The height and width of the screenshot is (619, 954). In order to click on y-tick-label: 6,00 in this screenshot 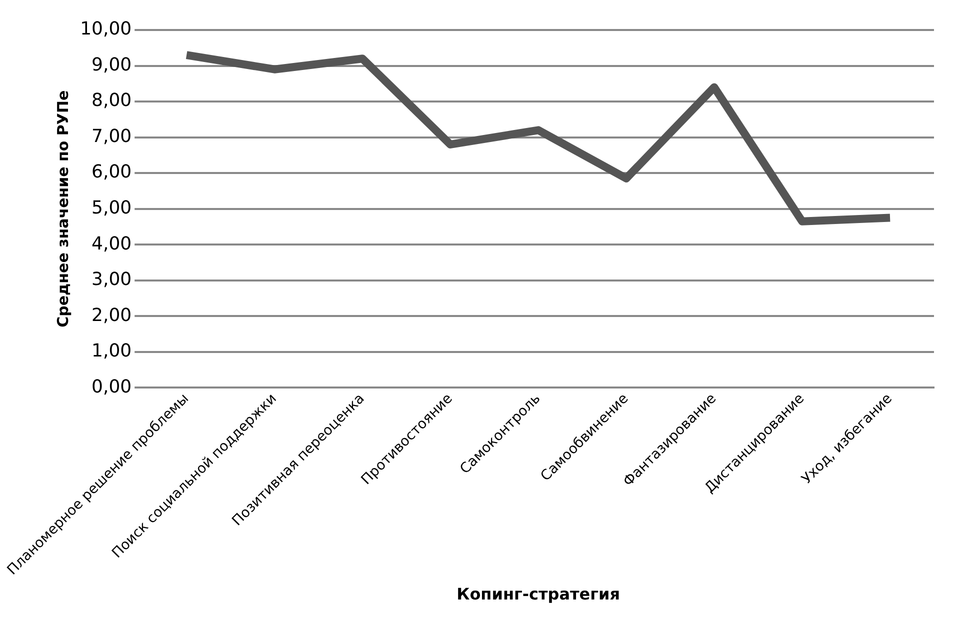, I will do `click(112, 172)`.